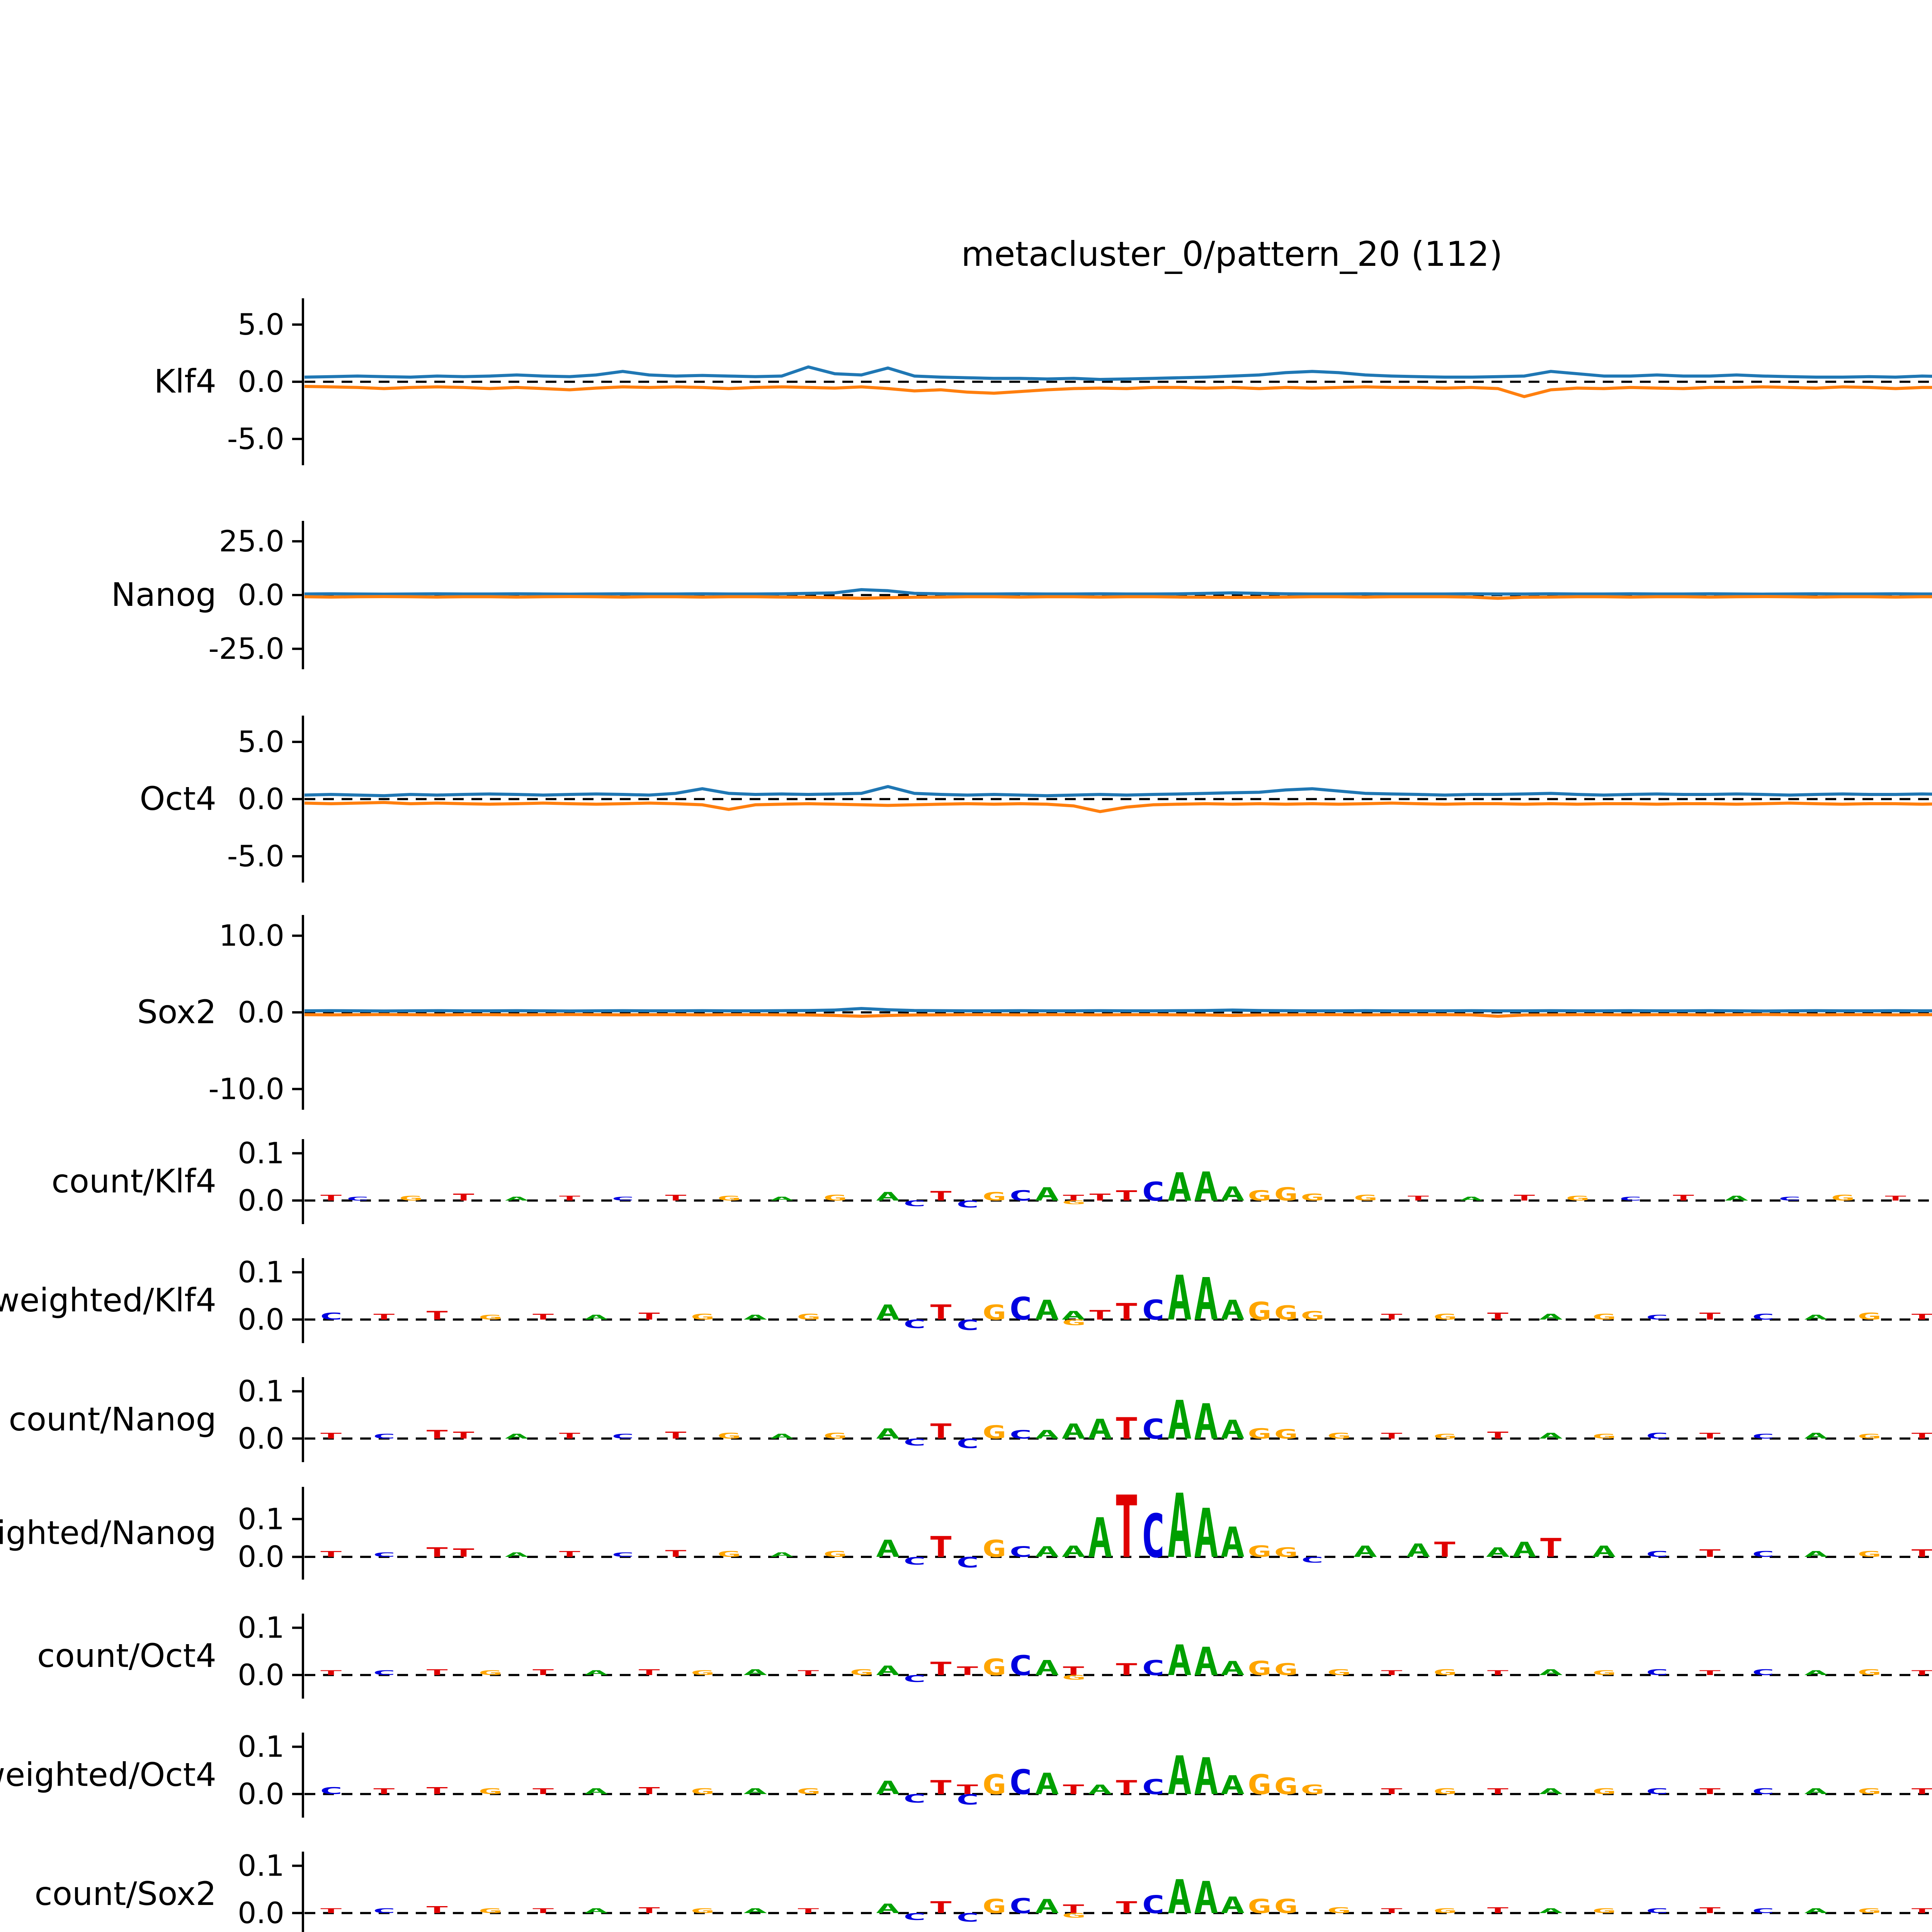  I want to click on panel-label-count-klf4: count/Klf4, so click(134, 1181).